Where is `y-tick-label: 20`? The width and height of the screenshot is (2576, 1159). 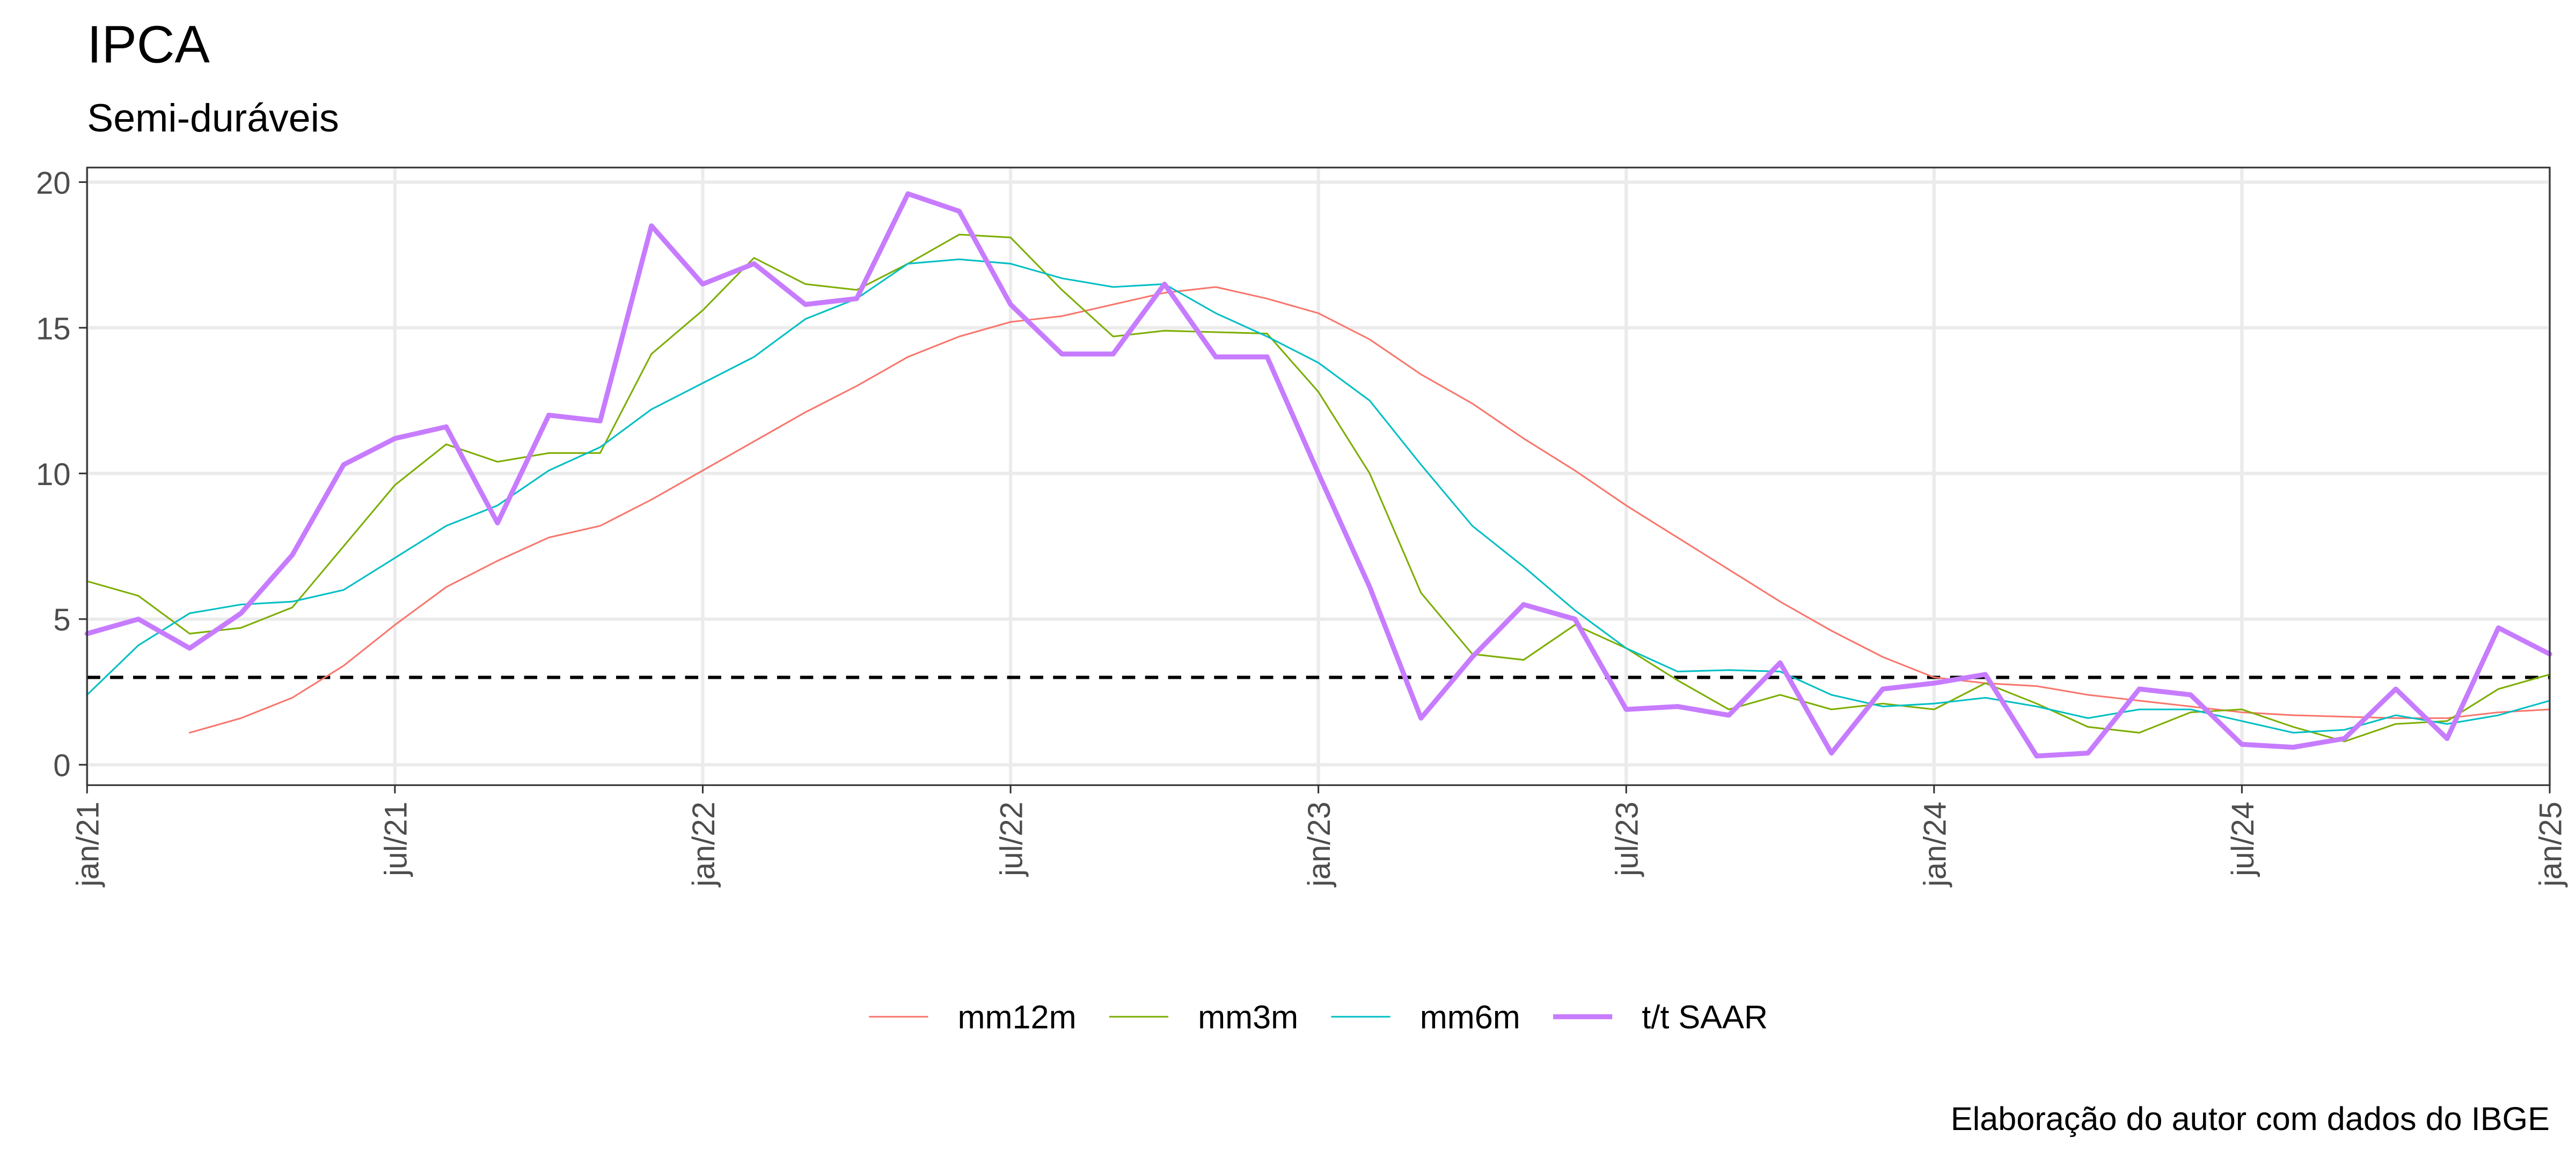
y-tick-label: 20 is located at coordinates (53, 183).